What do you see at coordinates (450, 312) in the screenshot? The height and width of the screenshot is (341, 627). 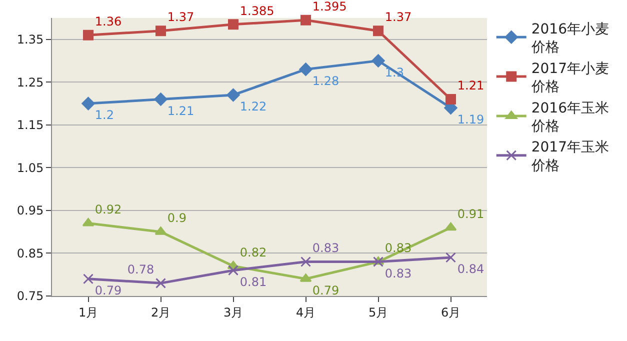 I see `x-tick-label: 6月` at bounding box center [450, 312].